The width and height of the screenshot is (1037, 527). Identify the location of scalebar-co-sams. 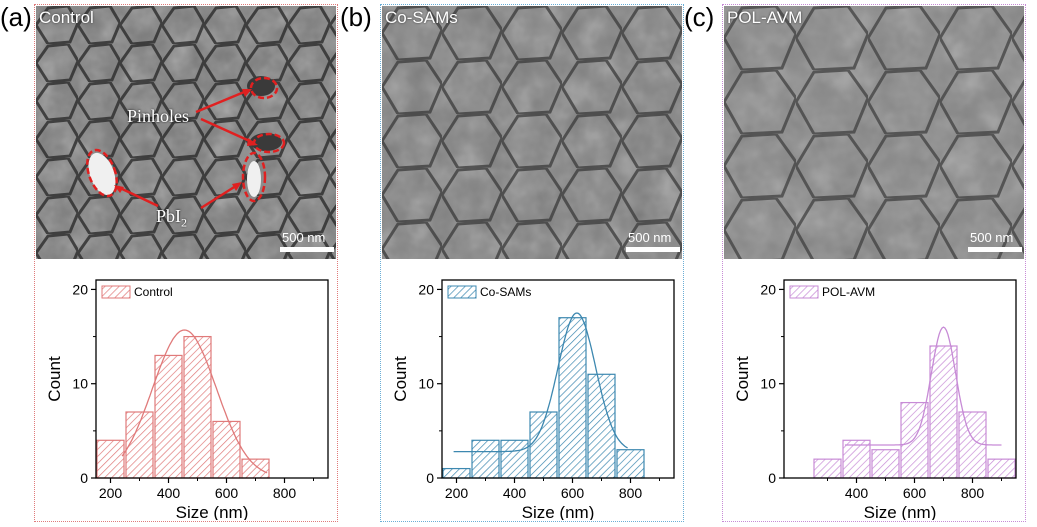
(653, 249).